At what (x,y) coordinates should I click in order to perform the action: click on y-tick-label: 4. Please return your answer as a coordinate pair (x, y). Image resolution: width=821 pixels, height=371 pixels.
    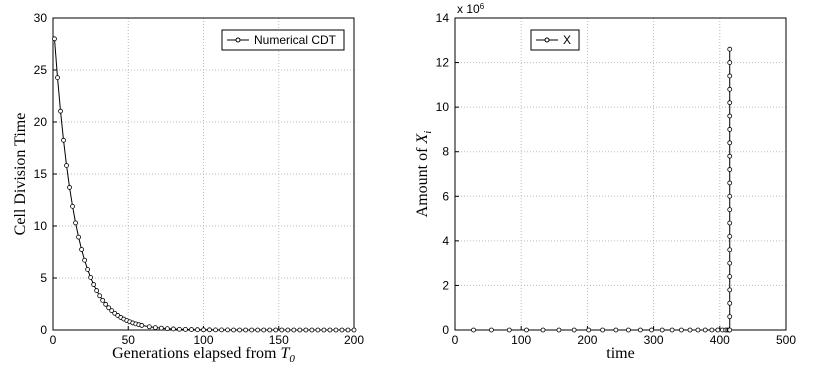
    Looking at the image, I should click on (445, 241).